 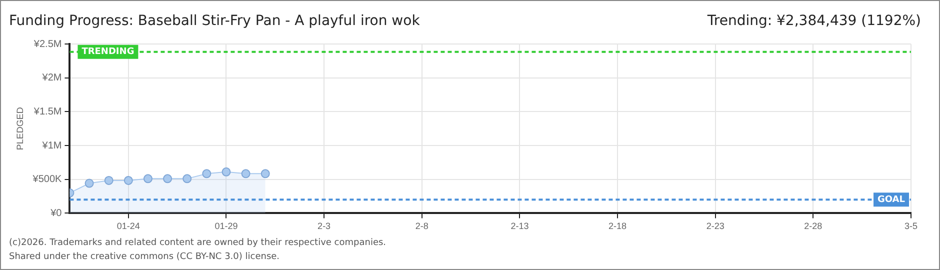 I want to click on chart-title: Funding Progress: Baseball Stir-Fry Pan - A playful iron wok, so click(x=214, y=21).